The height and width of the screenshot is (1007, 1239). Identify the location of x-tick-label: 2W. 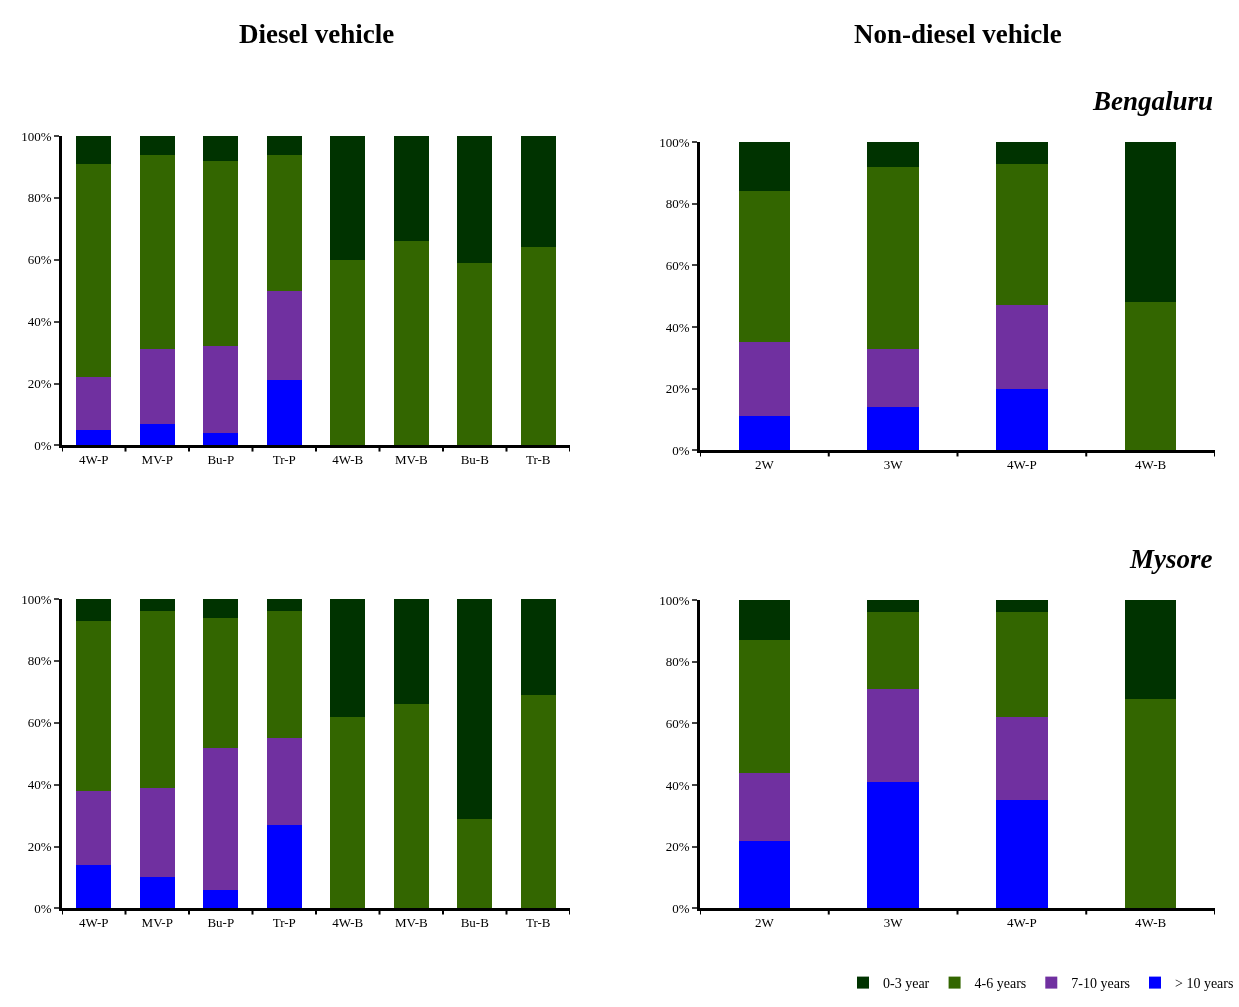
(764, 464).